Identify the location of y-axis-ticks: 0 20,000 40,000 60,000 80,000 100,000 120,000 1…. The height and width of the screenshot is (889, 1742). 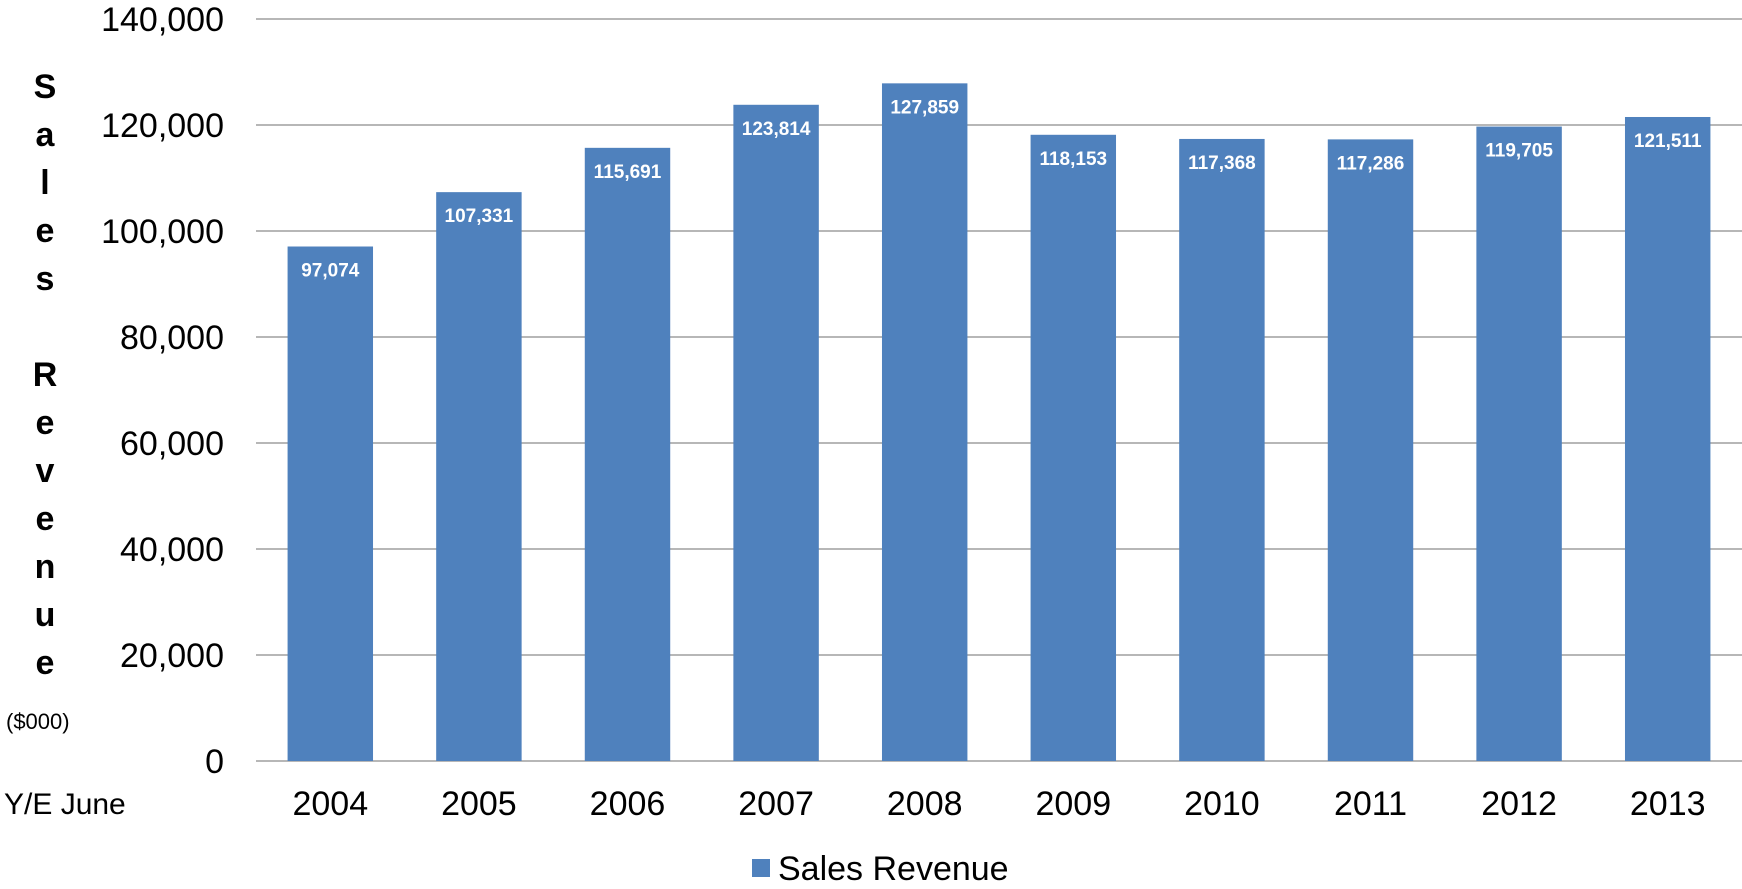
(162, 391).